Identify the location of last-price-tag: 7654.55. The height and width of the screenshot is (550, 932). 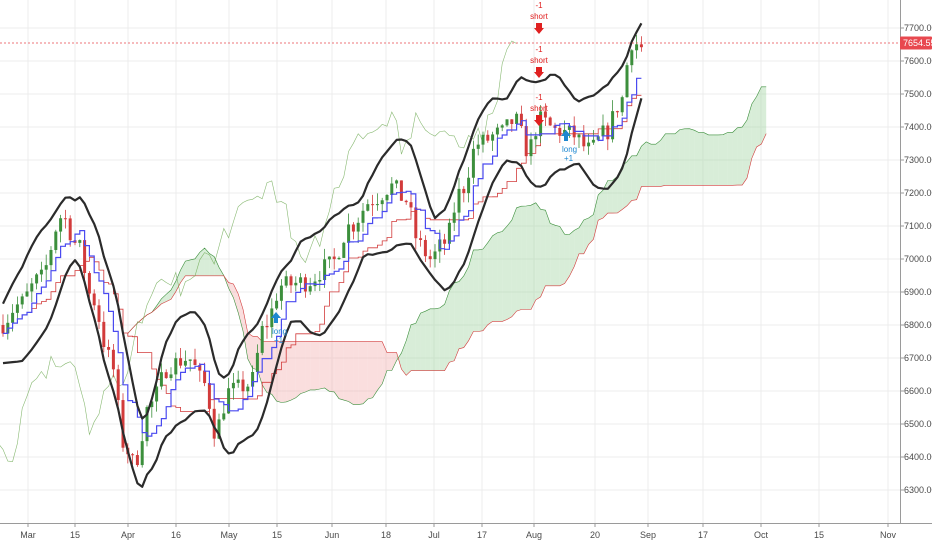
(916, 43).